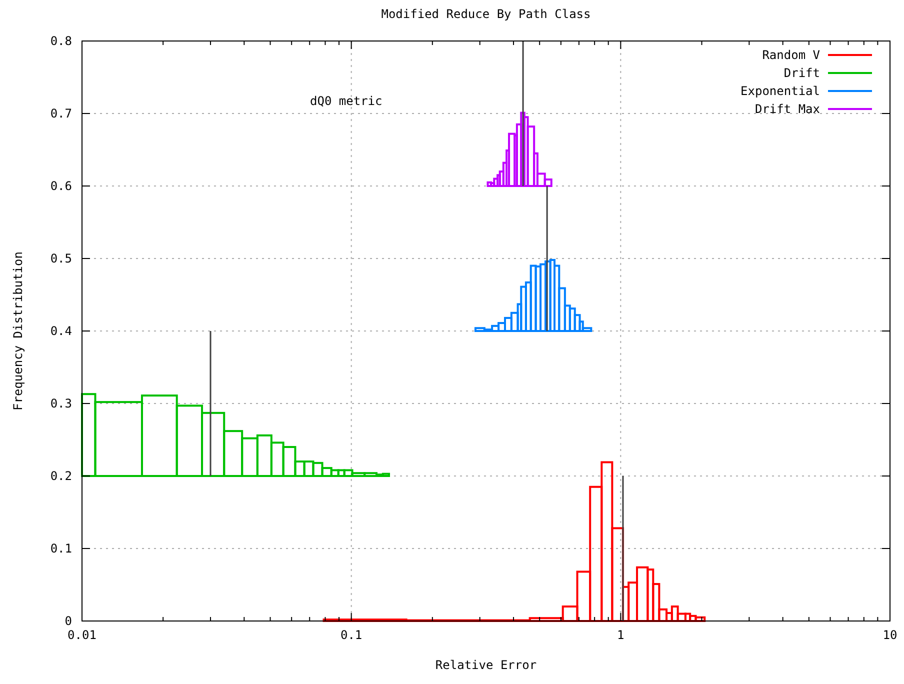 The height and width of the screenshot is (684, 904). What do you see at coordinates (620, 635) in the screenshot?
I see `x-tick-label: 1` at bounding box center [620, 635].